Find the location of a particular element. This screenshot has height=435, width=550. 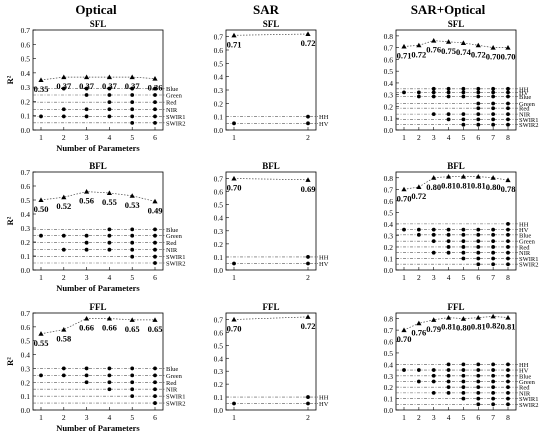

param-label: Green is located at coordinates (174, 96).